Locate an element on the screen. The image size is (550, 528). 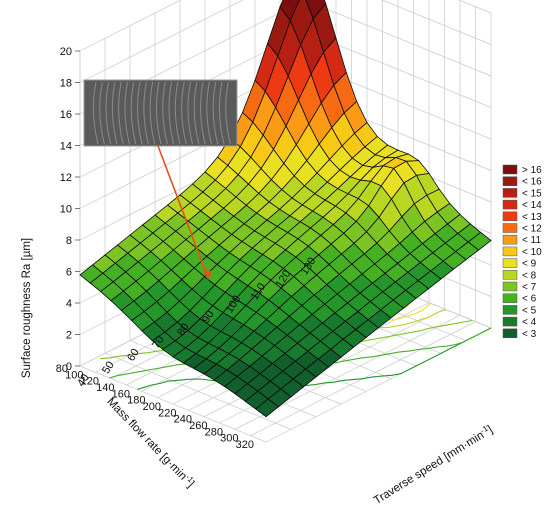
legend-label: < 15 is located at coordinates (532, 193).